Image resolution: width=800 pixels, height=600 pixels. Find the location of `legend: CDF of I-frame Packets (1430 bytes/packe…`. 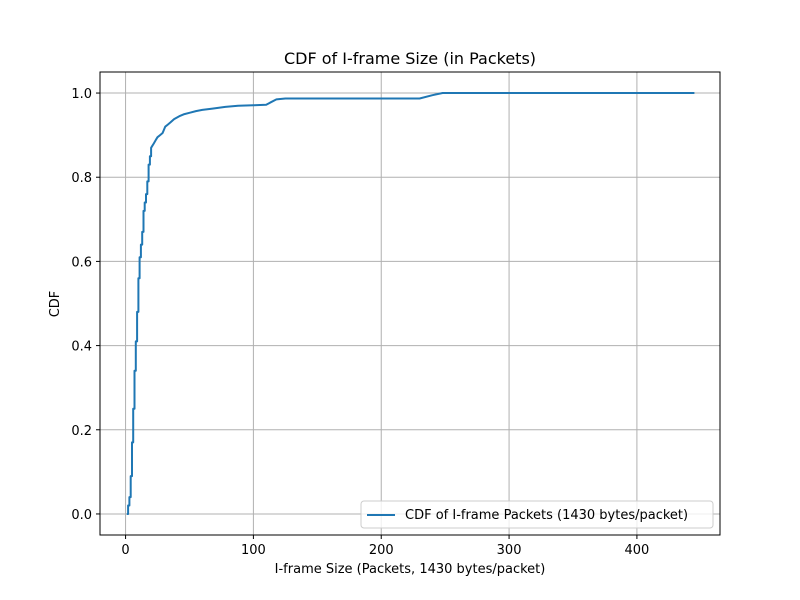

legend: CDF of I-frame Packets (1430 bytes/packe… is located at coordinates (537, 514).